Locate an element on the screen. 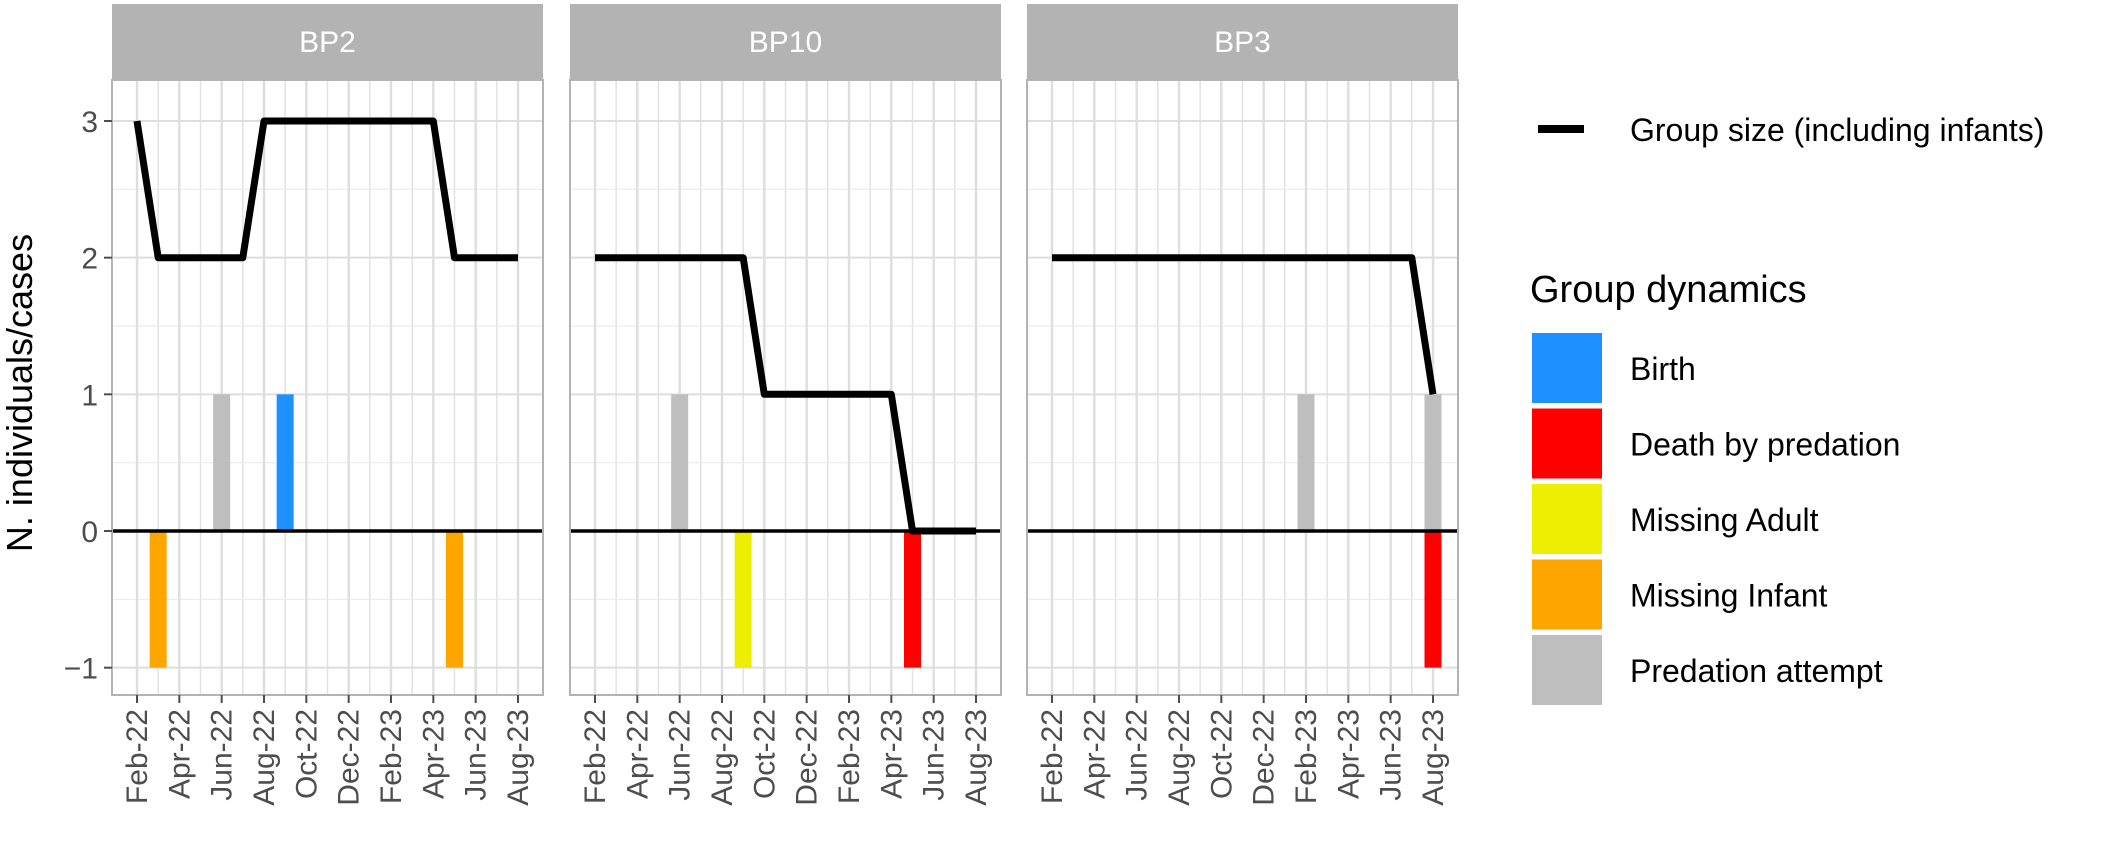 The width and height of the screenshot is (2128, 846). event-bar-missing-adult is located at coordinates (743, 599).